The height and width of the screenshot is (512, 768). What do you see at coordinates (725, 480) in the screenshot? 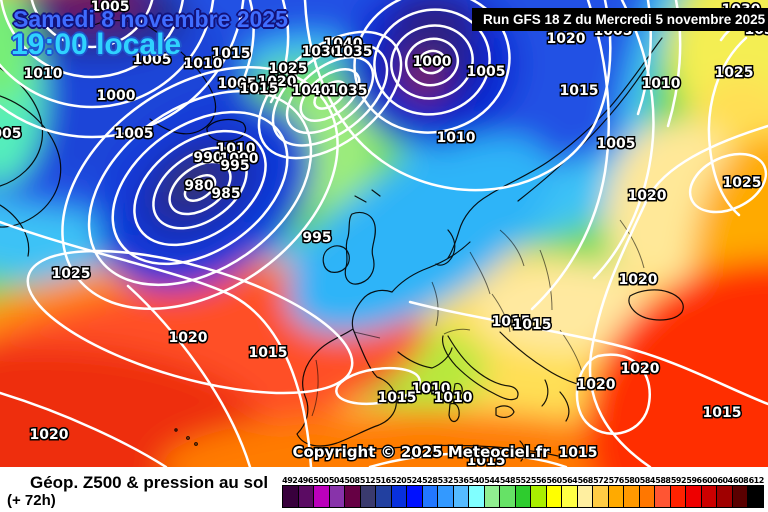
I see `legend-value: 604` at bounding box center [725, 480].